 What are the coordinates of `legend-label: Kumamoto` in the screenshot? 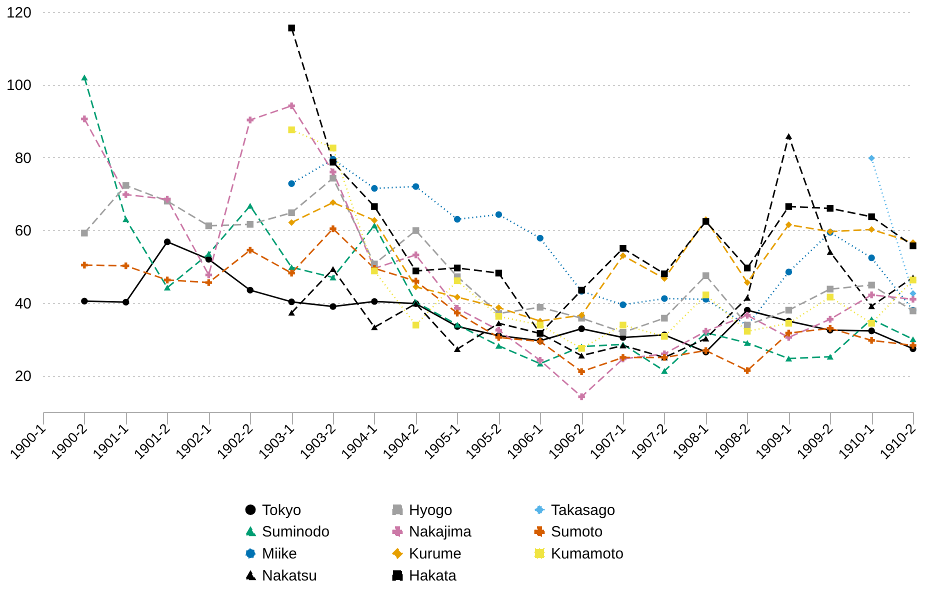 It's located at (587, 554).